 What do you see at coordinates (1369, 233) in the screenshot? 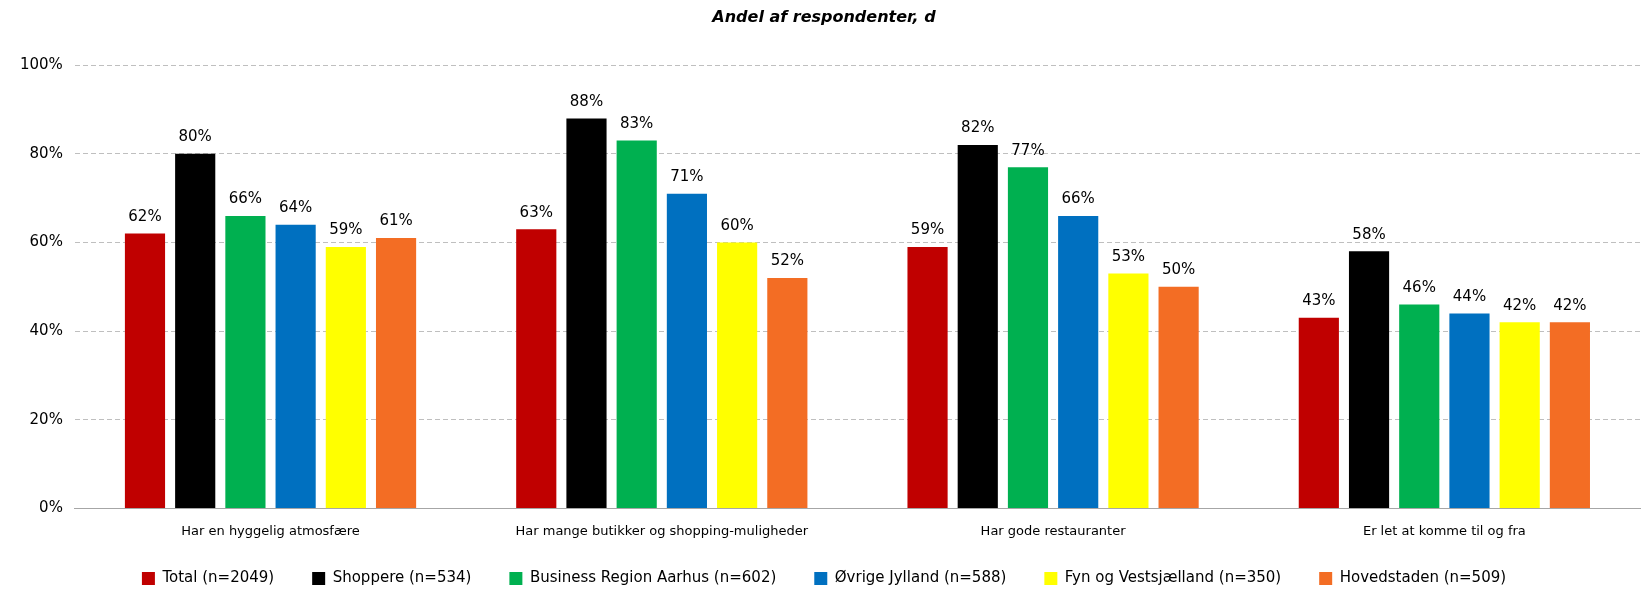
I see `data-label: 58%` at bounding box center [1369, 233].